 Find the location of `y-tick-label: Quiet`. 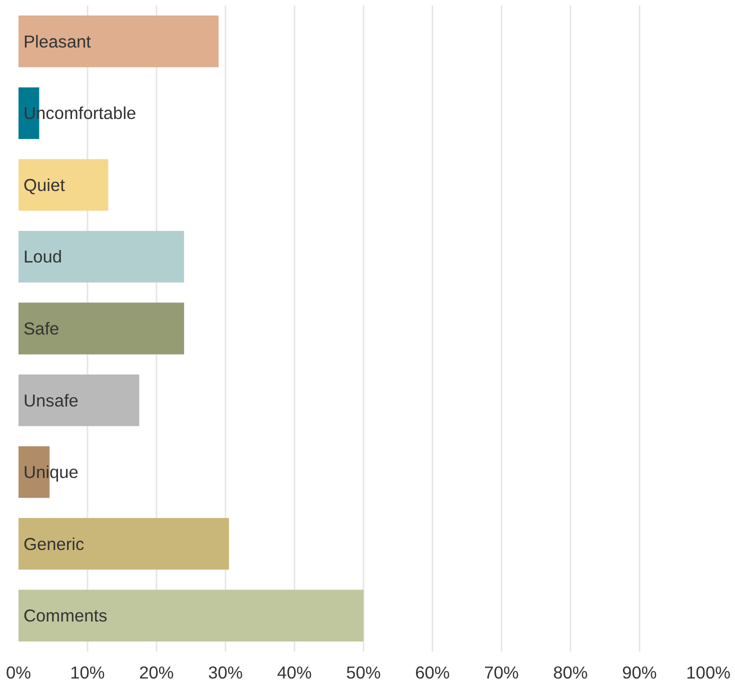

y-tick-label: Quiet is located at coordinates (45, 184).